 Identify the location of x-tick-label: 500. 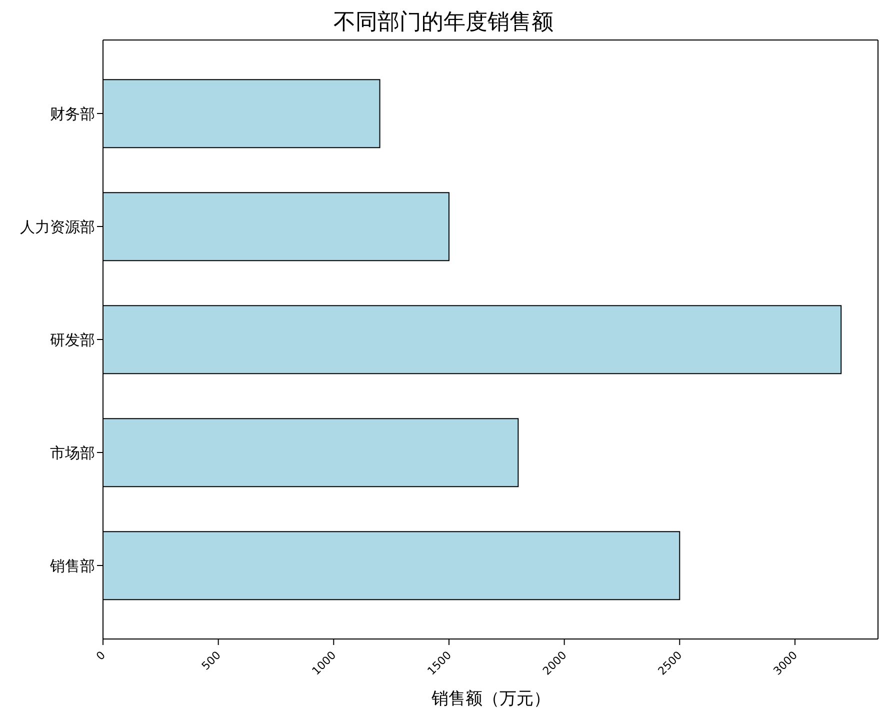
(211, 660).